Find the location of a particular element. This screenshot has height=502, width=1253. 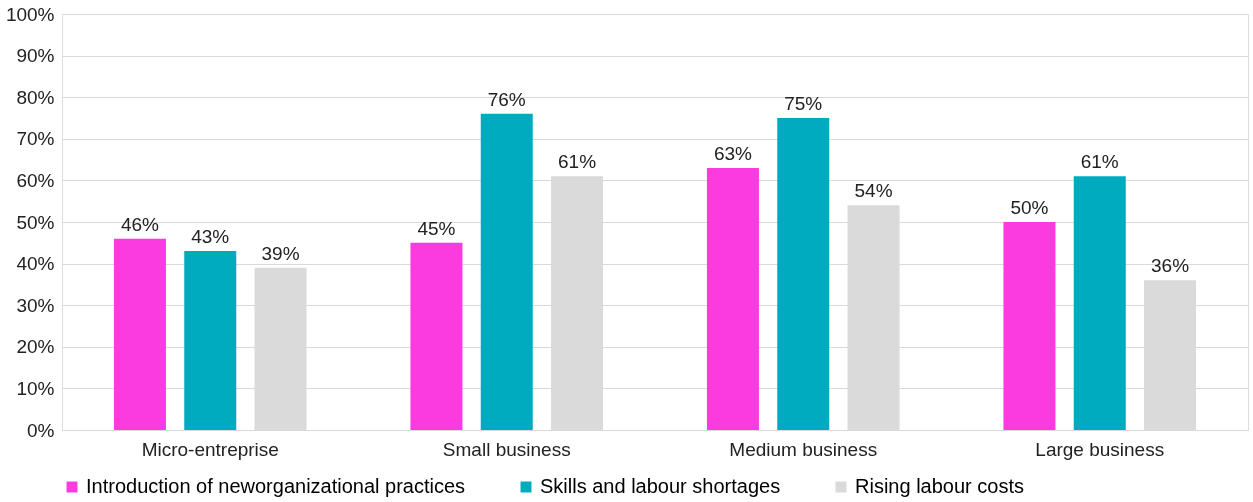

data-label: 76% is located at coordinates (506, 99).